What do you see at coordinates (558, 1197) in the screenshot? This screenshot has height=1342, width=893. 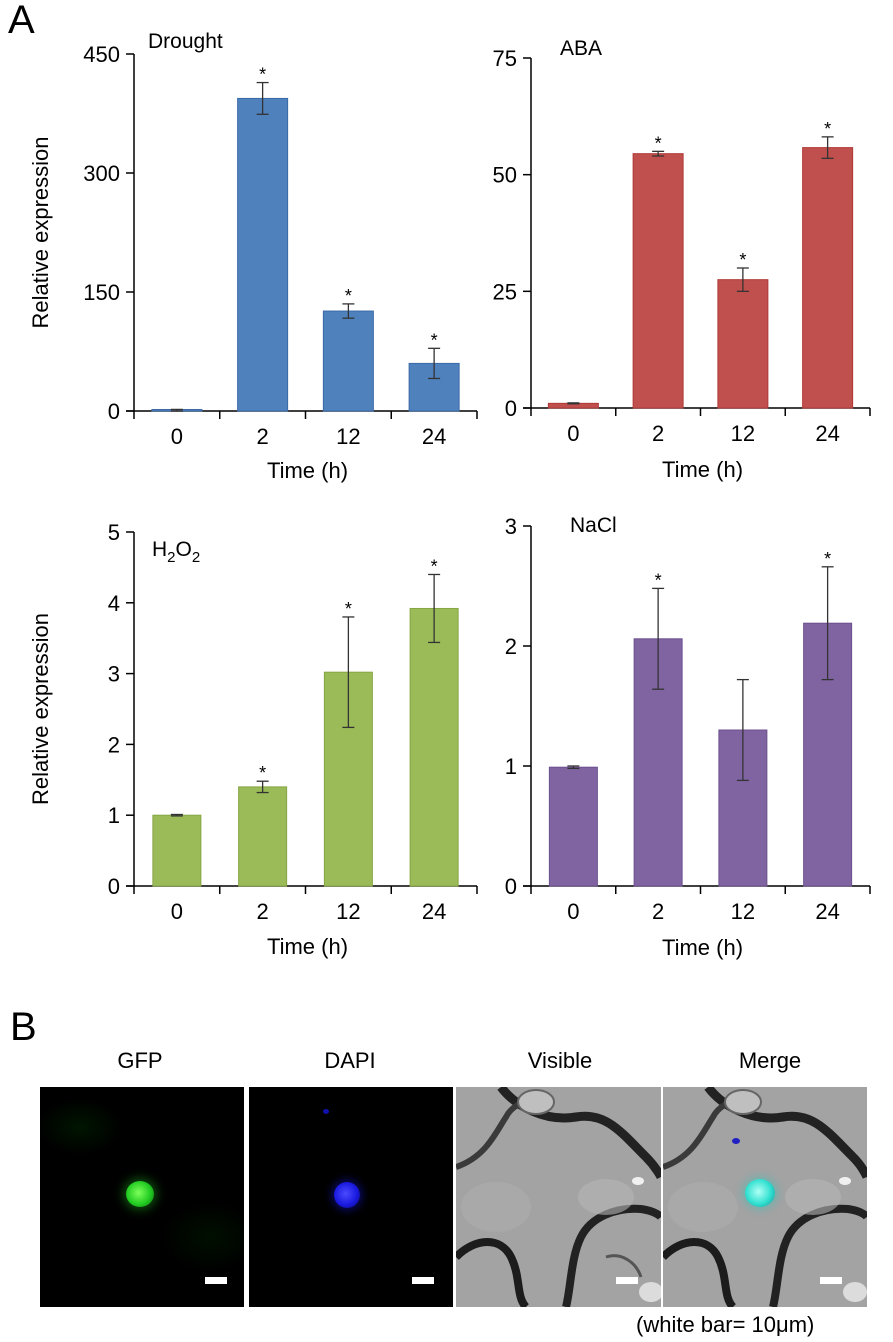 I see `visible-image` at bounding box center [558, 1197].